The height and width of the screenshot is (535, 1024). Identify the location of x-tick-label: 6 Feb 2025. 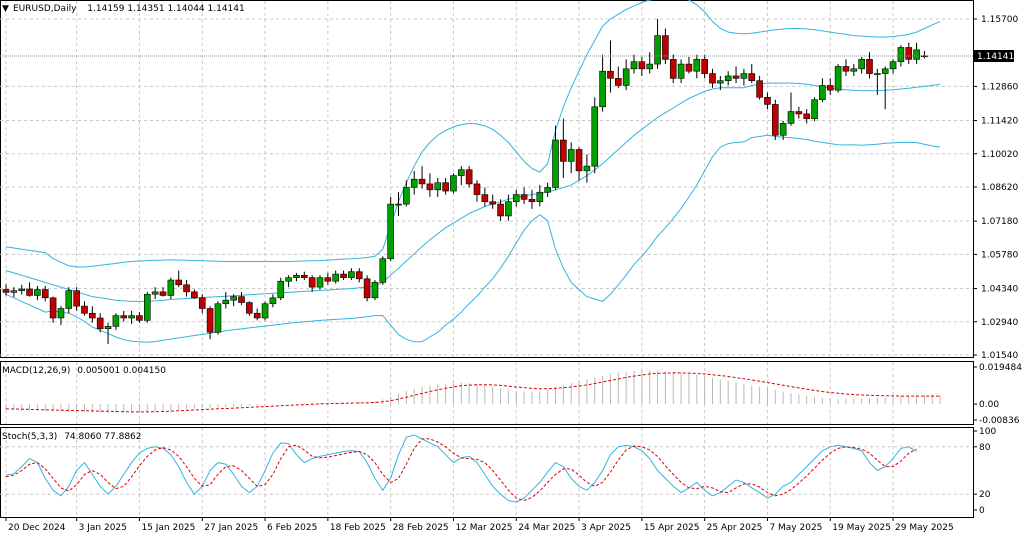
(292, 528).